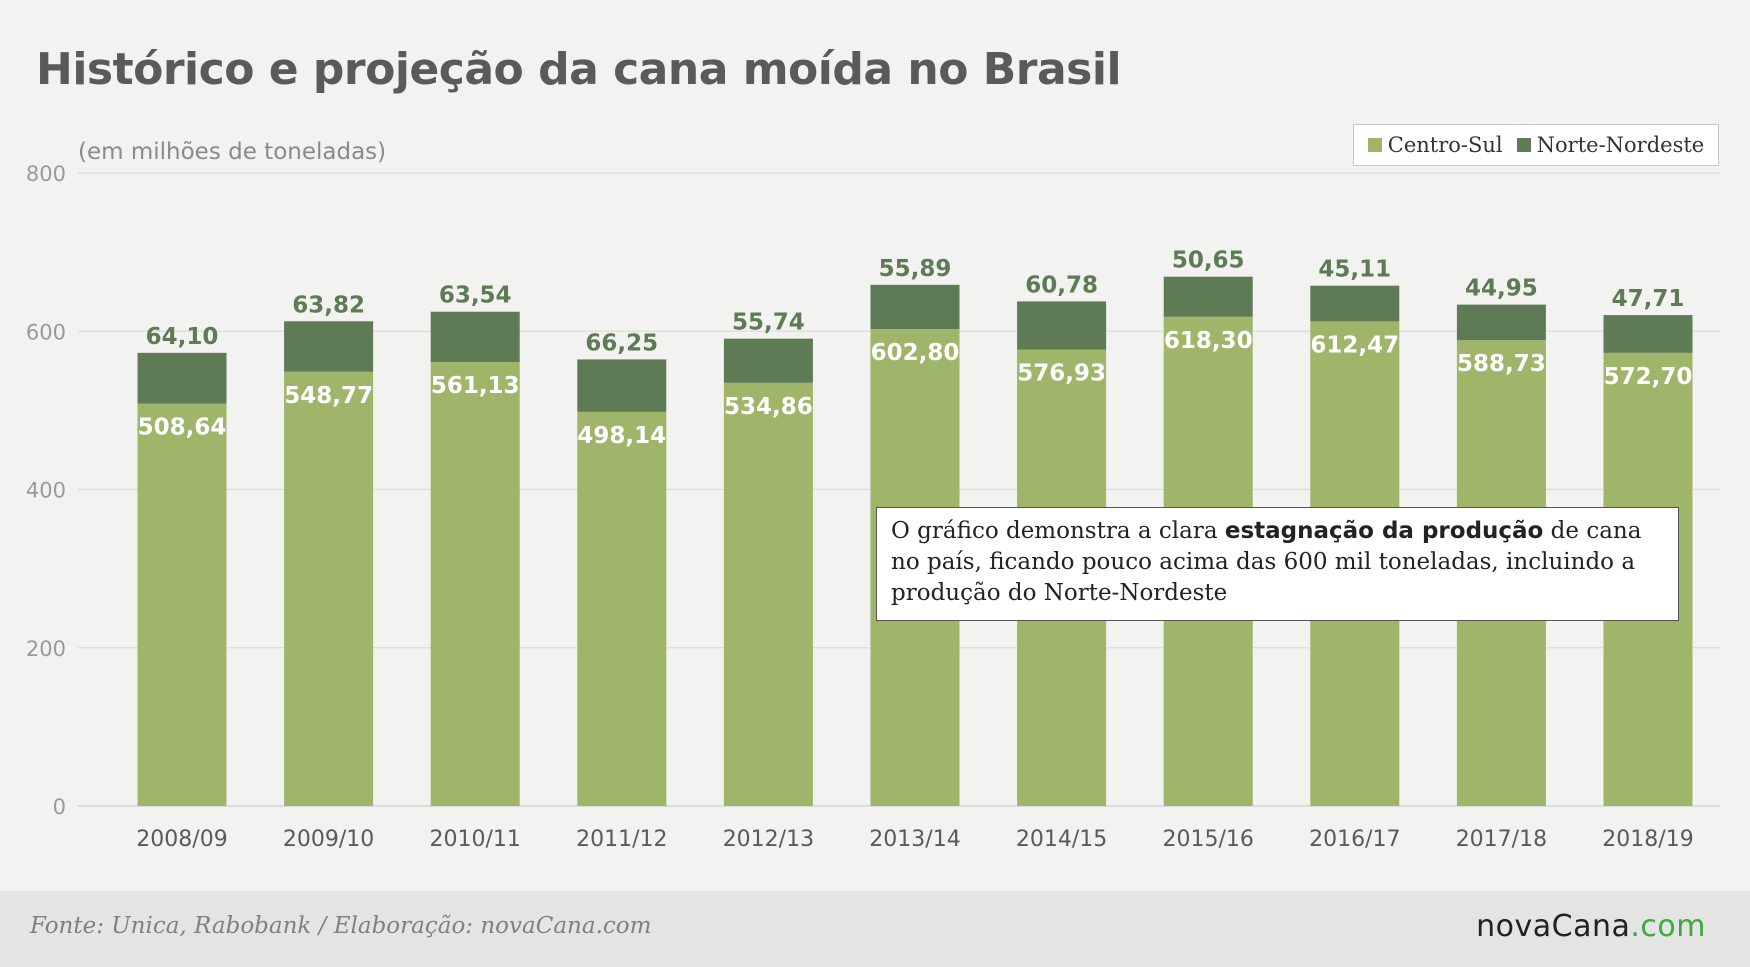 This screenshot has height=967, width=1750. Describe the element at coordinates (914, 839) in the screenshot. I see `x-tick-label: 2013/14` at that location.